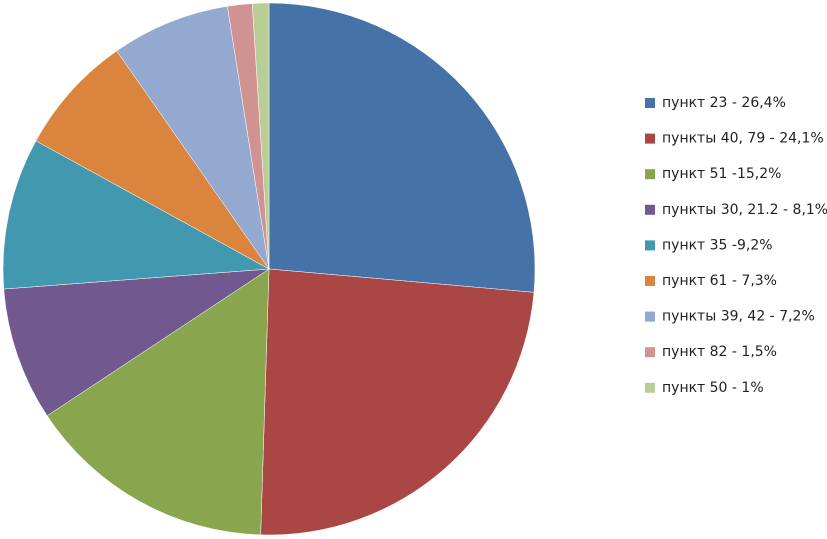 The width and height of the screenshot is (827, 539). Describe the element at coordinates (743, 139) in the screenshot. I see `legend-label: пункты 40, 79 - 24,1%` at that location.